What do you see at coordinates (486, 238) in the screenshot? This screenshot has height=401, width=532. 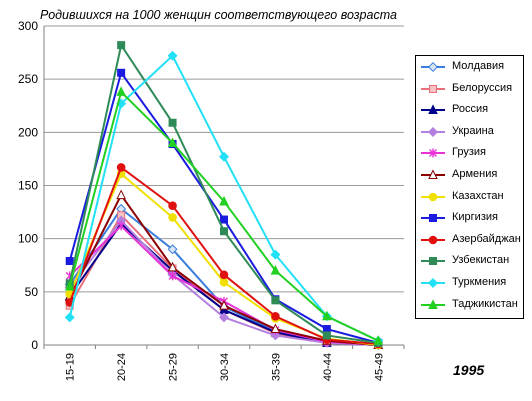 I see `legend-label: Азербайджан` at bounding box center [486, 238].